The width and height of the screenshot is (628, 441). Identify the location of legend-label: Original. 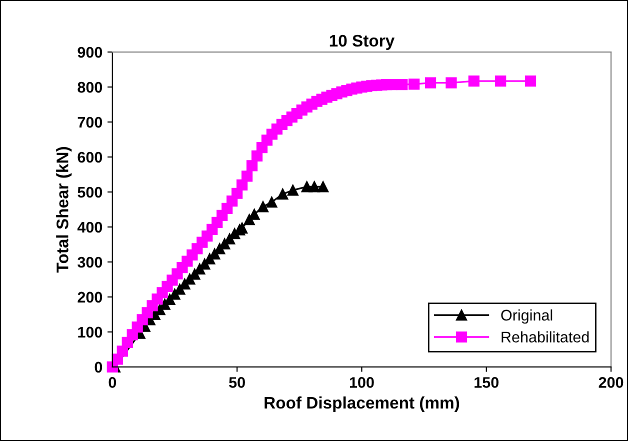
(526, 316).